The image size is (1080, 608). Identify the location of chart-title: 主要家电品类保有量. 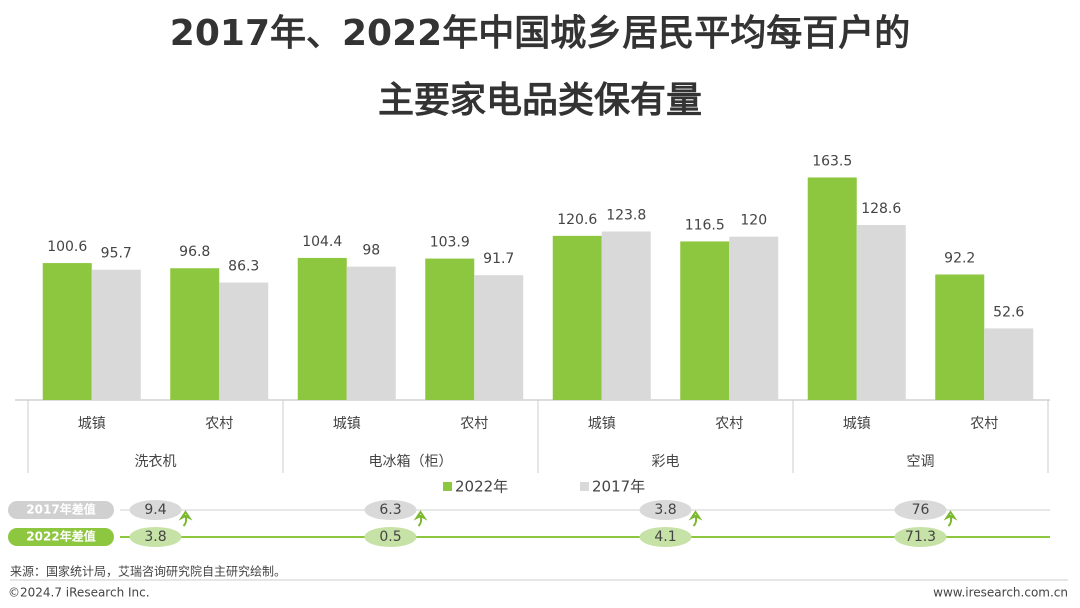
(540, 100).